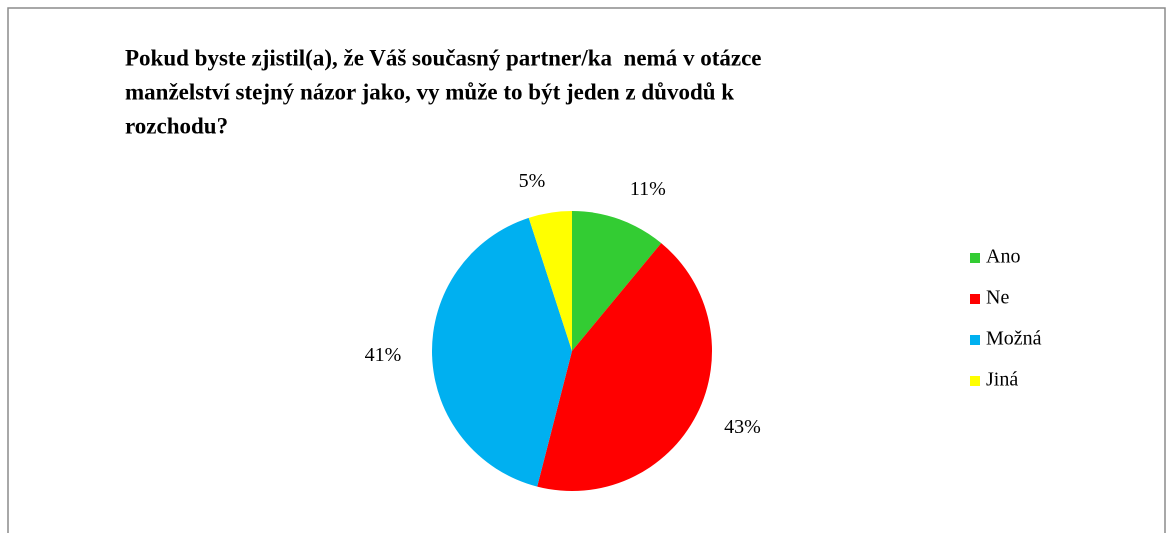 This screenshot has width=1173, height=533. What do you see at coordinates (1002, 380) in the screenshot?
I see `legend-label: Jiná` at bounding box center [1002, 380].